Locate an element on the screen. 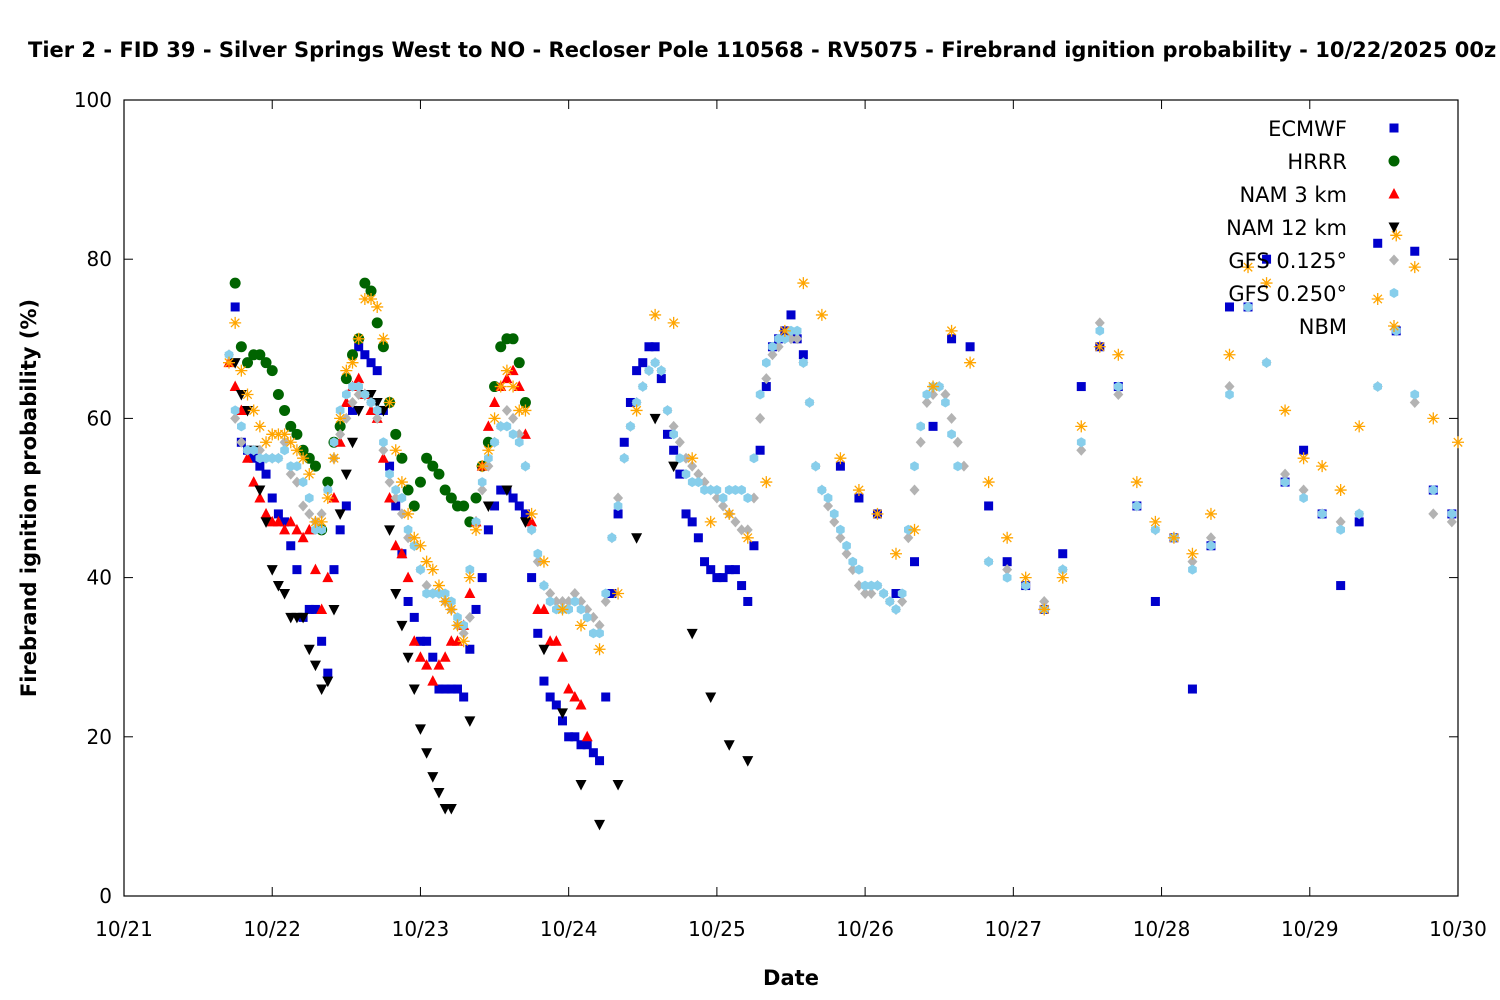 The width and height of the screenshot is (1500, 1000). x-tick-label: 10/25 is located at coordinates (717, 929).